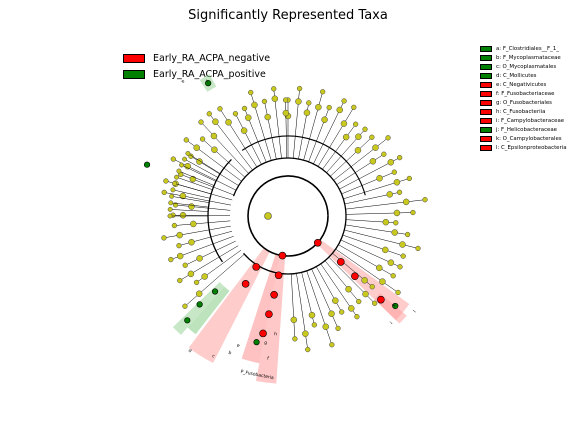 The height and width of the screenshot is (432, 576). I want to click on taxa-legend-item: i: F_Campylobacteraceae, so click(523, 120).